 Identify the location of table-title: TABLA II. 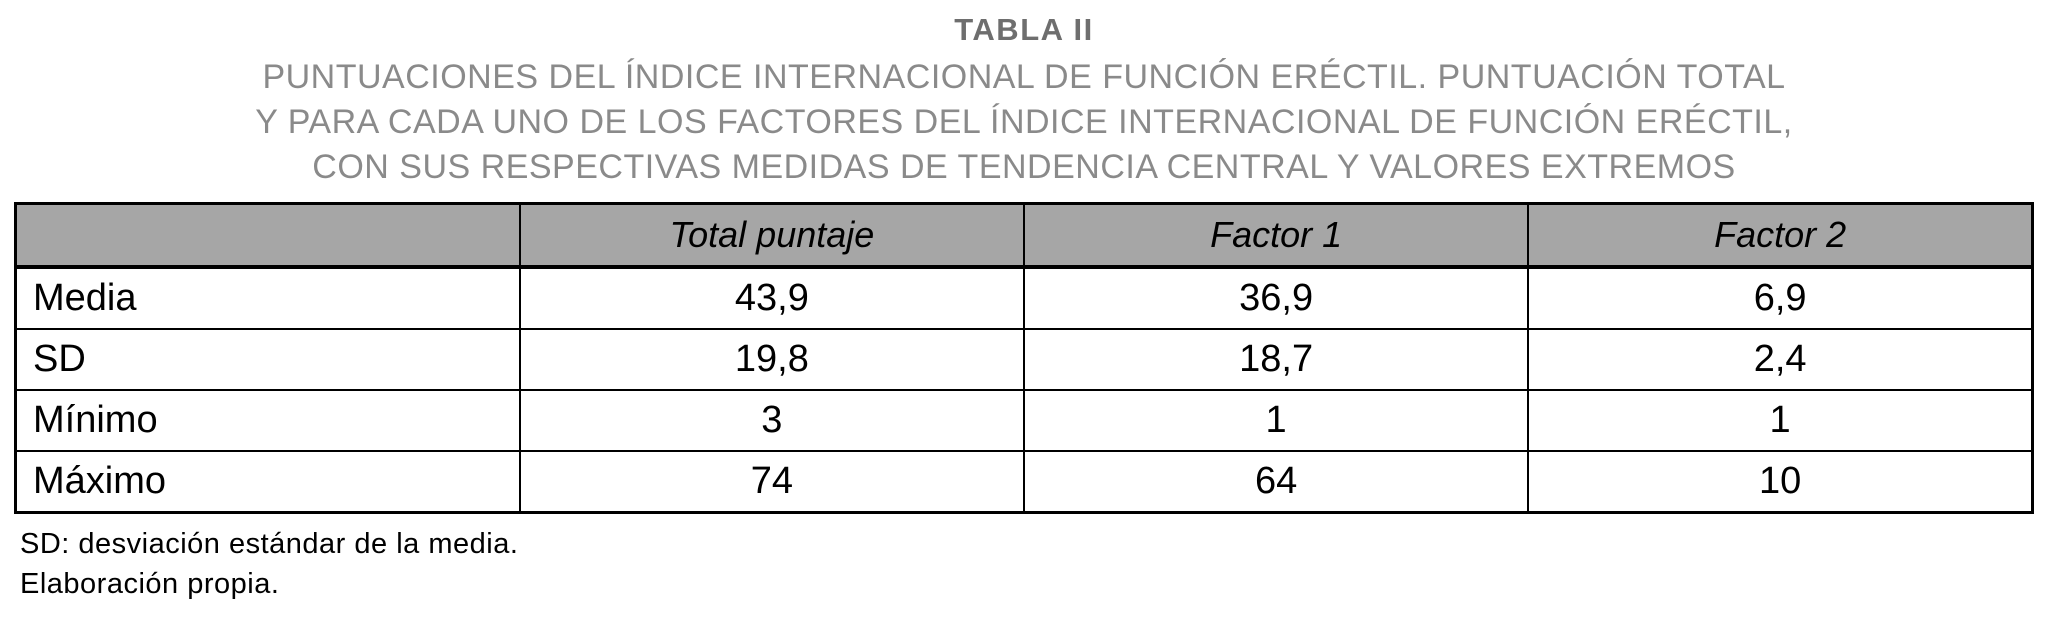
(1024, 29).